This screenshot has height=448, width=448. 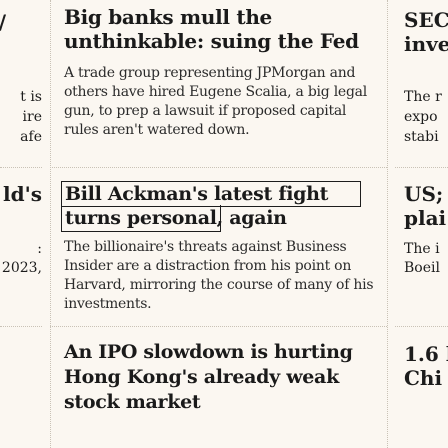 I want to click on right-fragment-dek-1c: stabi, so click(x=421, y=137).